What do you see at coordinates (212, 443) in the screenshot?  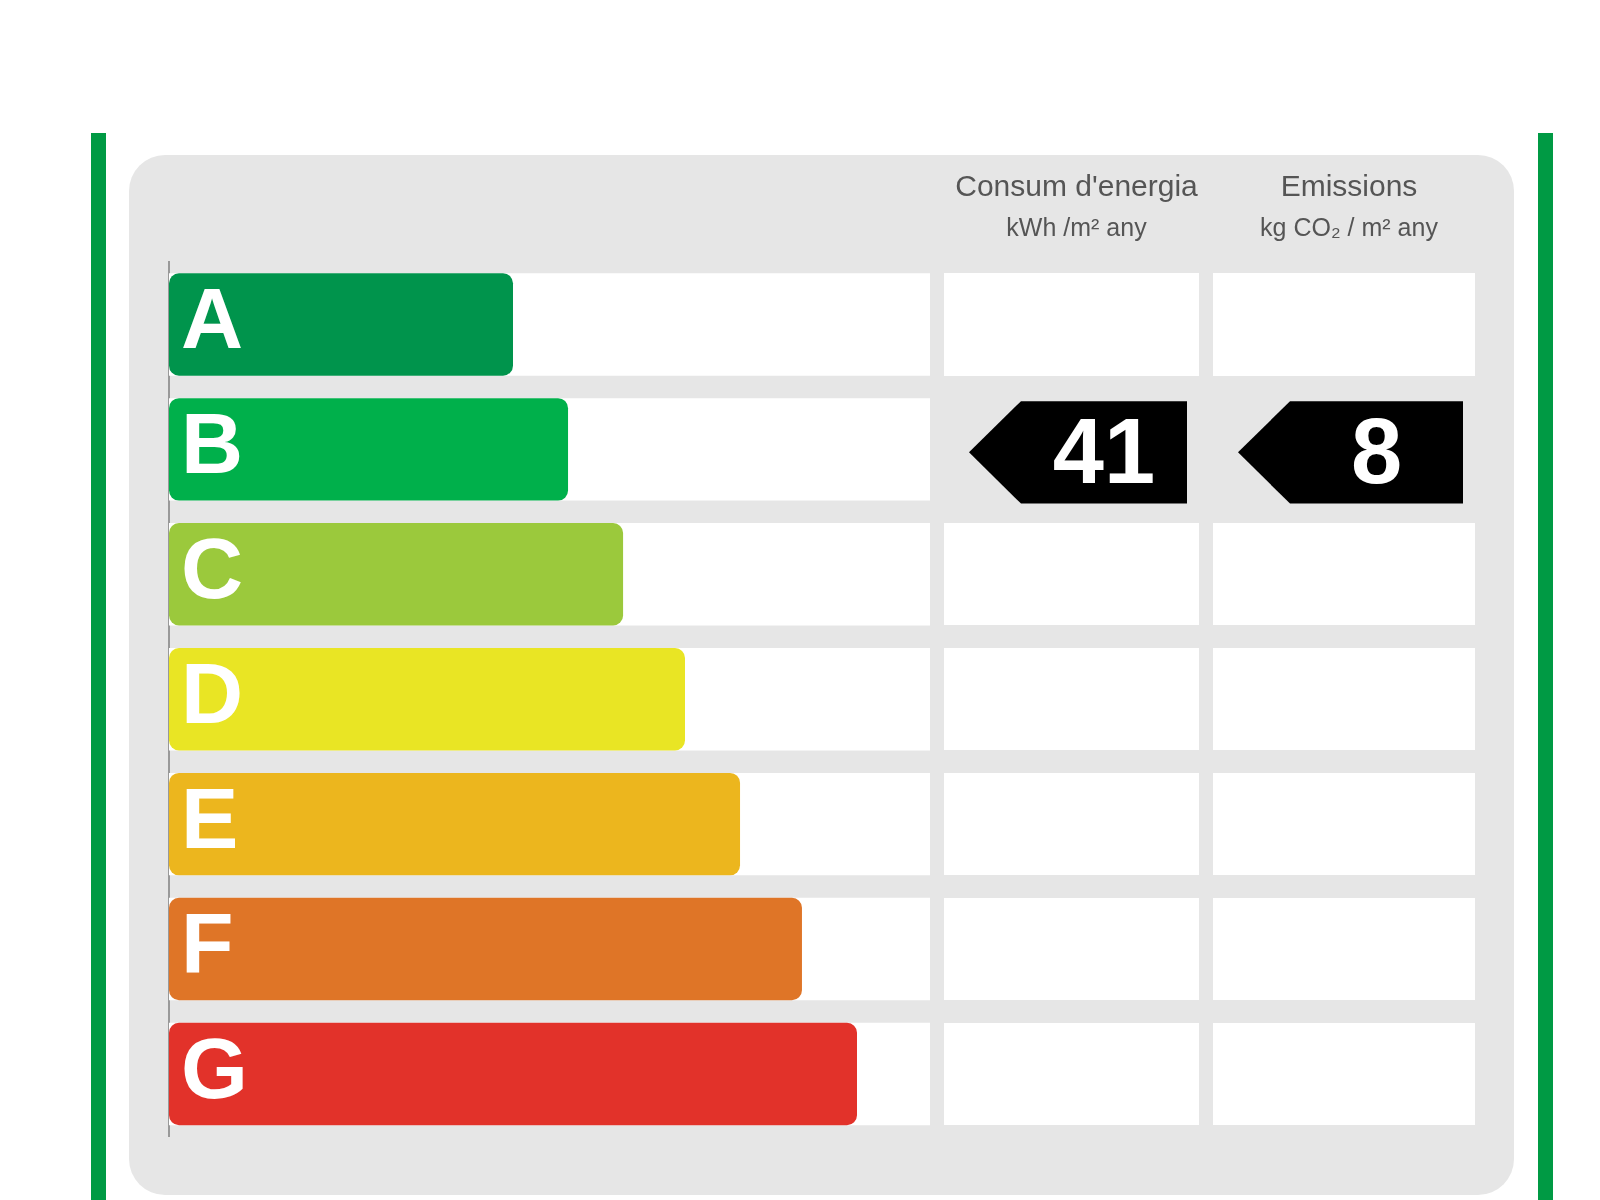 I see `y-tick-label: B` at bounding box center [212, 443].